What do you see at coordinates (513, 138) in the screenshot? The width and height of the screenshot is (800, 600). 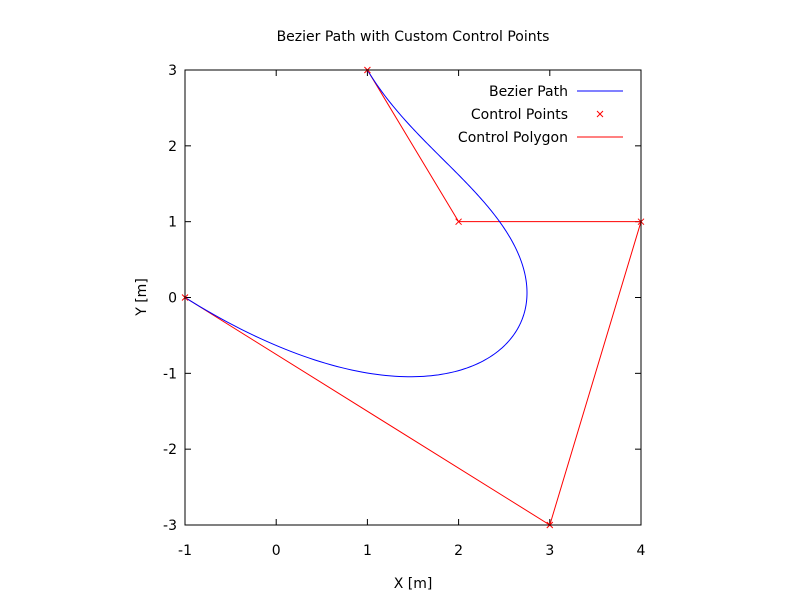 I see `legend-label: Control Polygon` at bounding box center [513, 138].